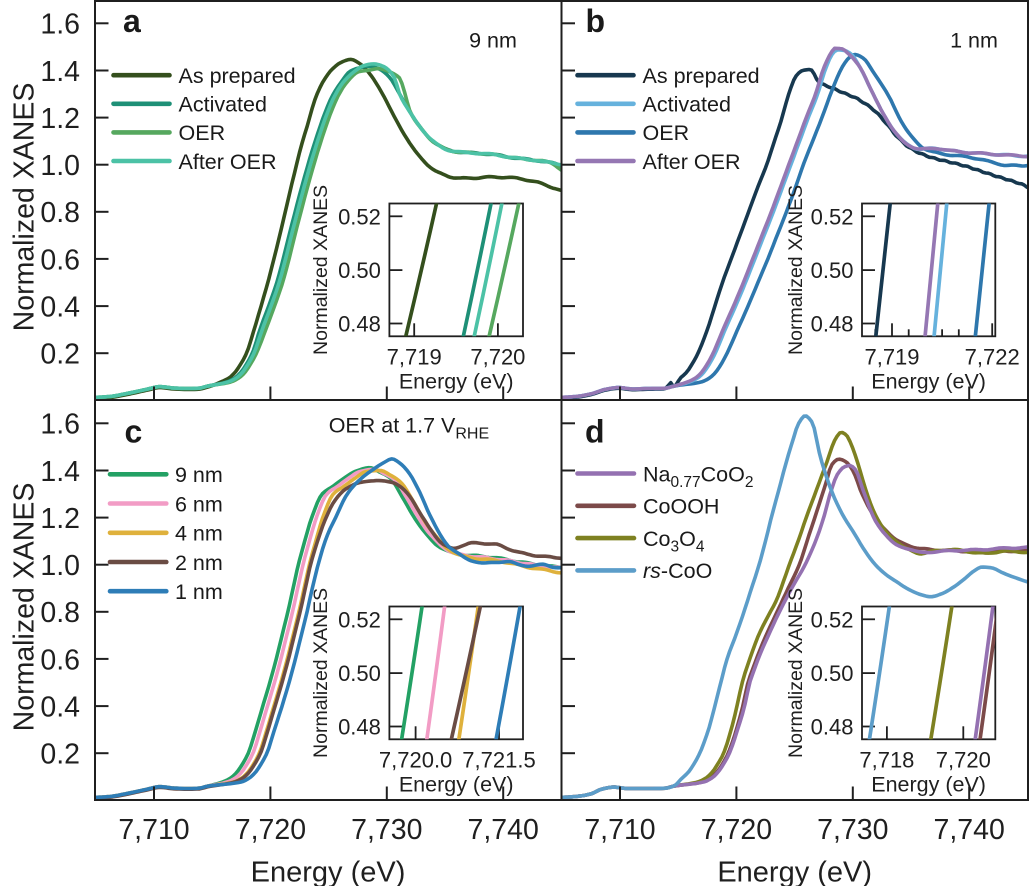 Image resolution: width=1029 pixels, height=891 pixels. I want to click on svg-text: rs-CoO, so click(677, 571).